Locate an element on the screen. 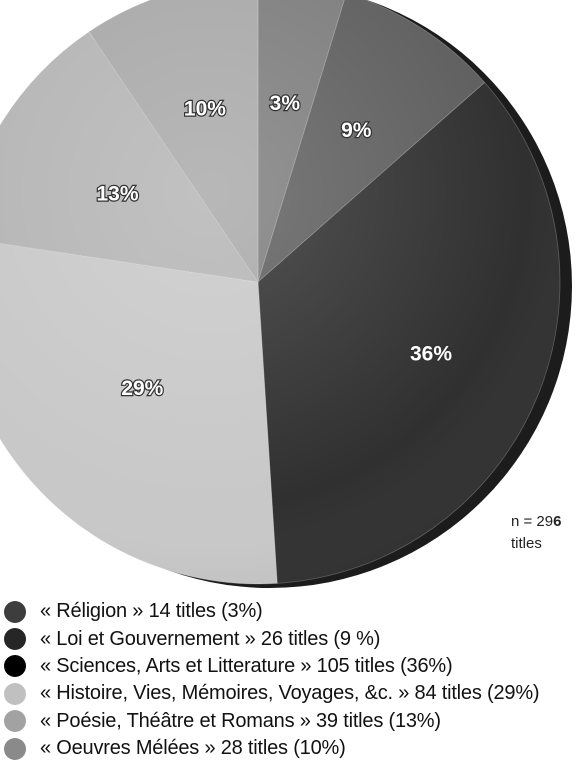 The width and height of the screenshot is (581, 762). total-count-bold: 6 is located at coordinates (557, 521).